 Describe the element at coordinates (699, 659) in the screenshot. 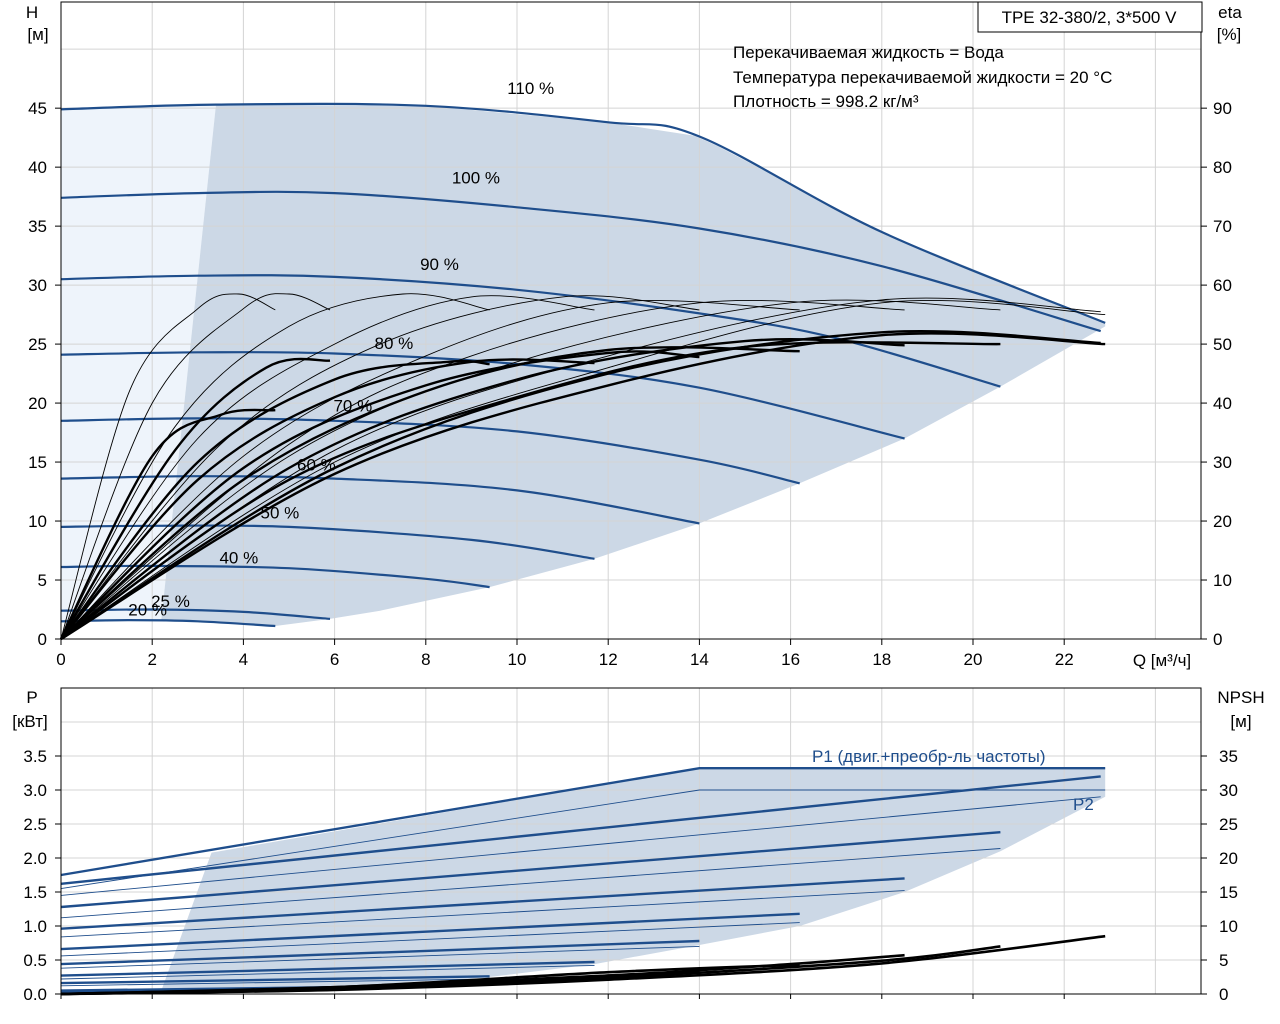

I see `x-tick-label: 14` at that location.